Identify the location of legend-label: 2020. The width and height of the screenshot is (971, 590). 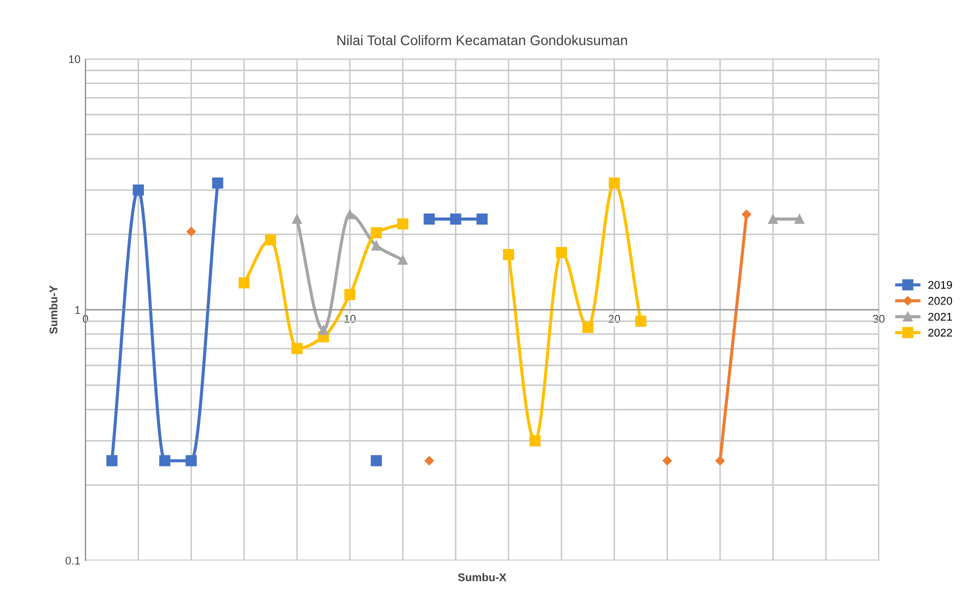
(940, 300).